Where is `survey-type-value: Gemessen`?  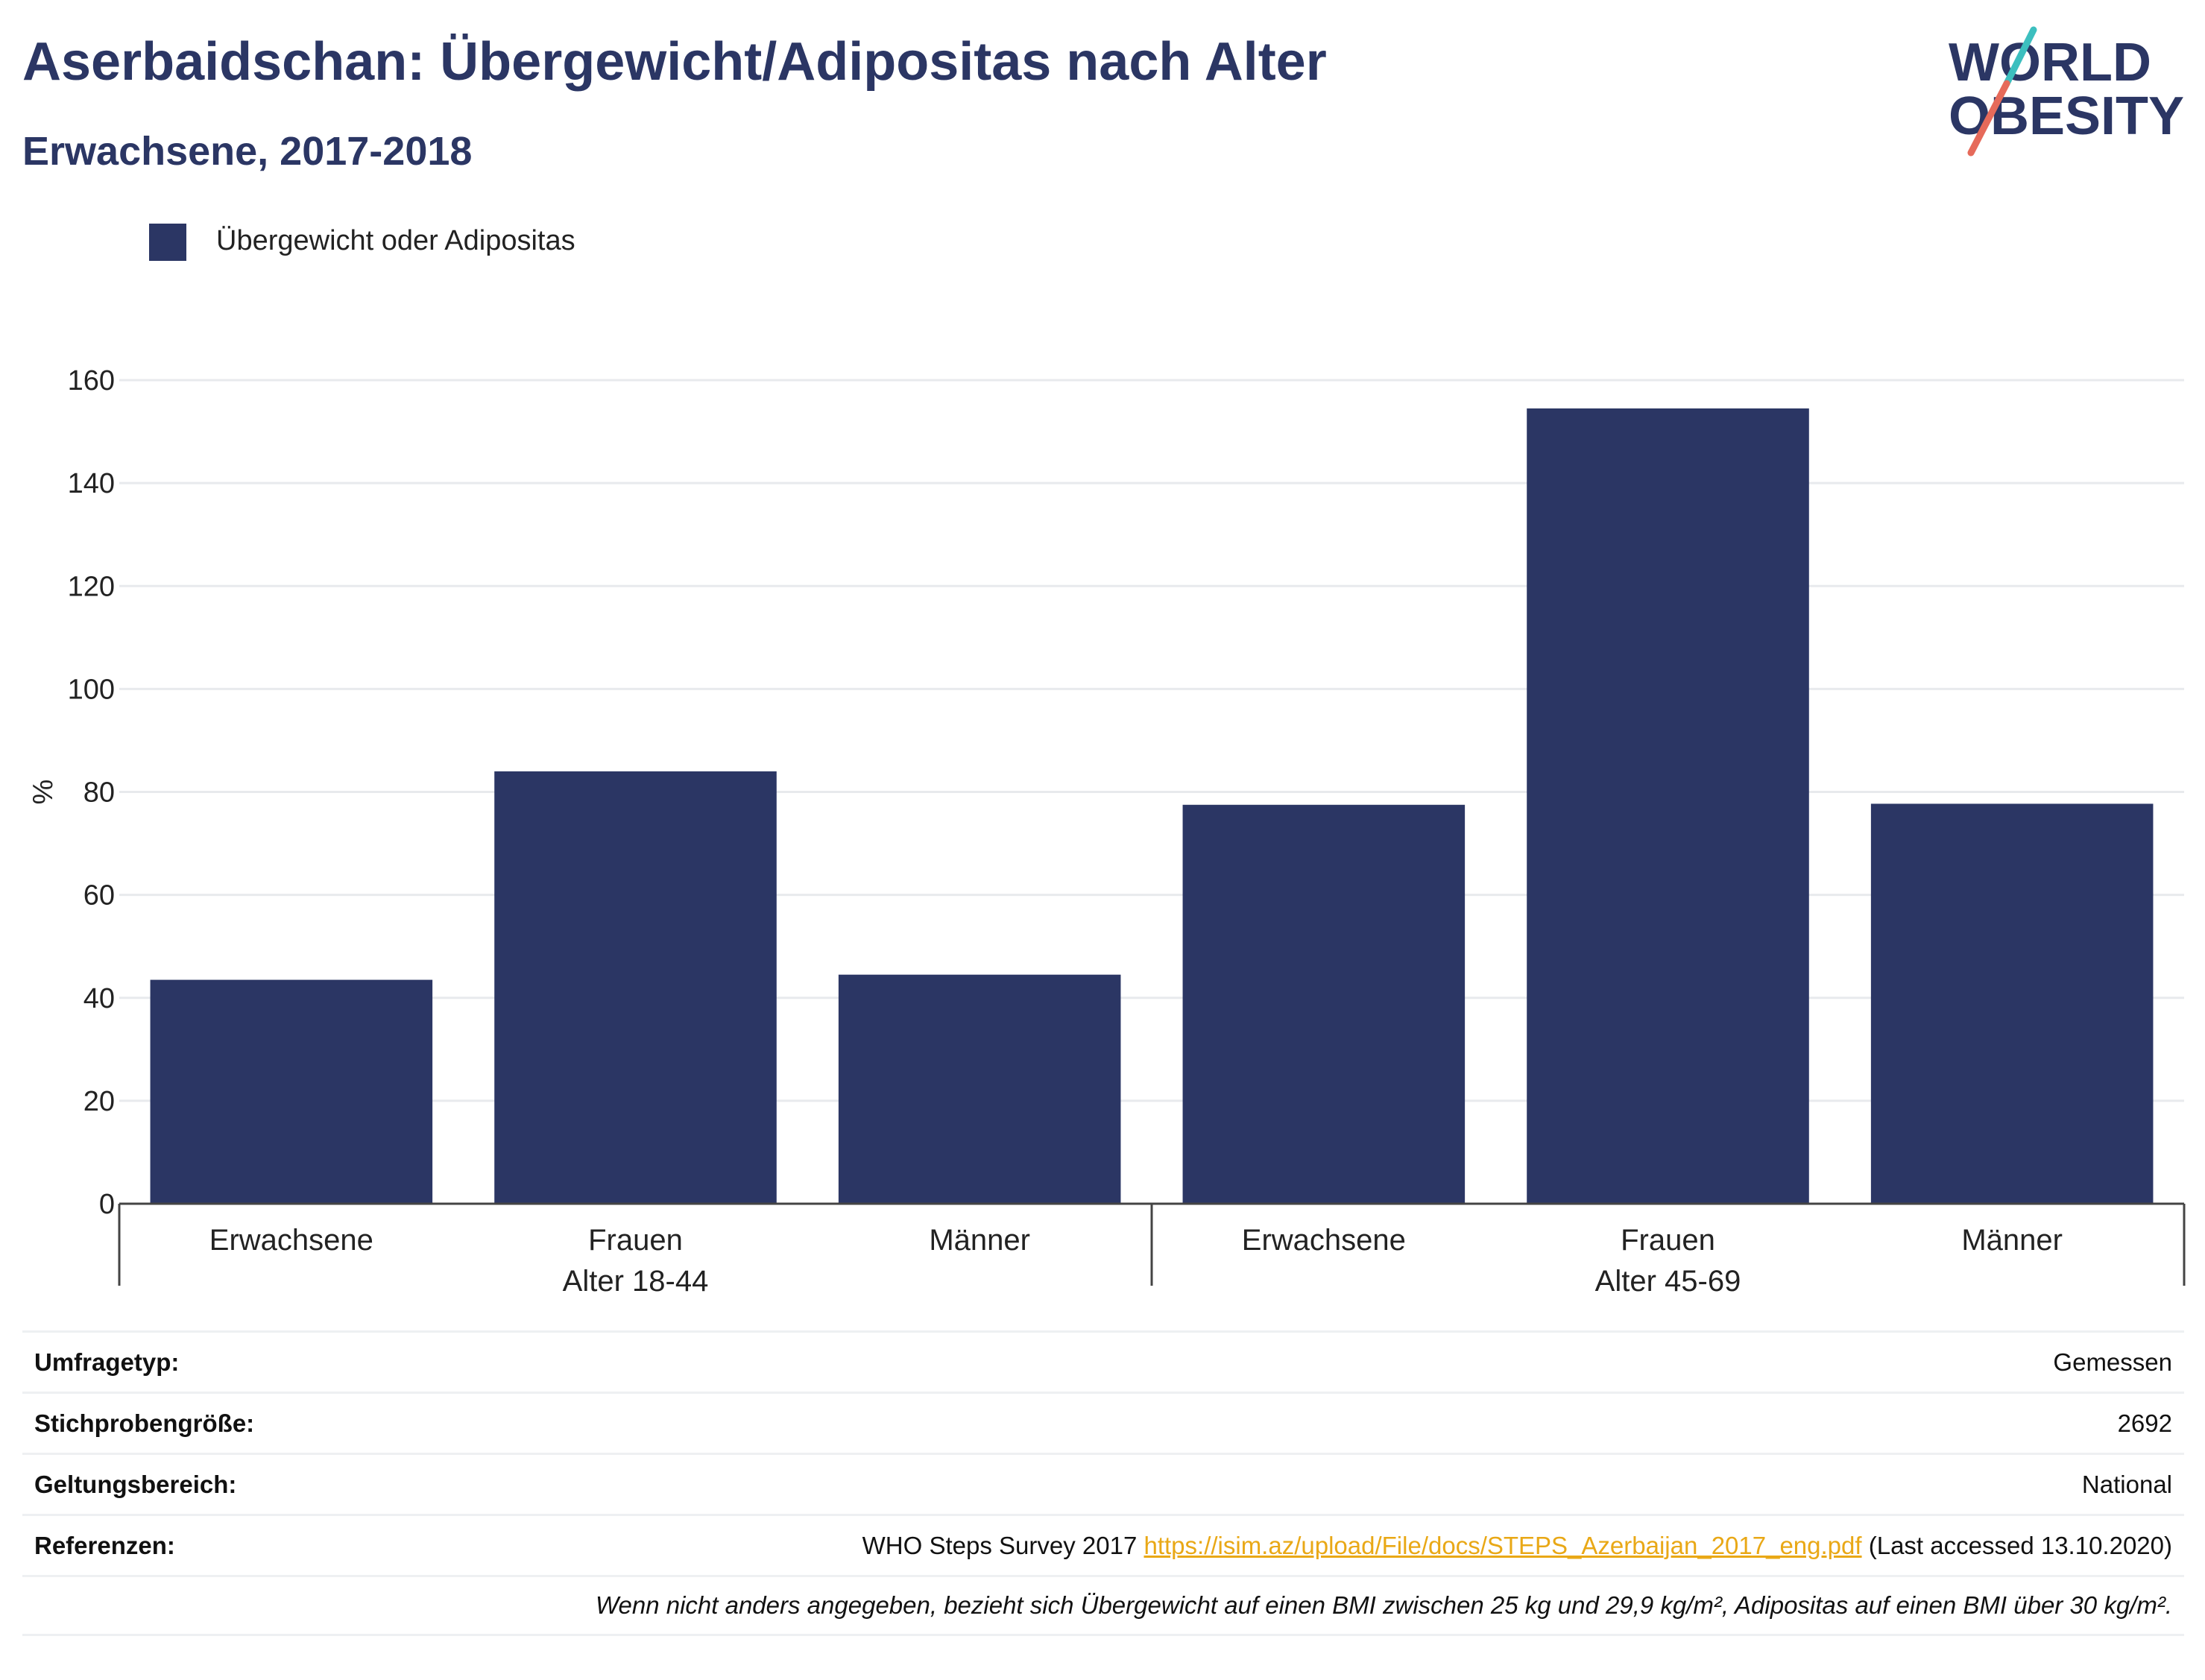 survey-type-value: Gemessen is located at coordinates (2112, 1362).